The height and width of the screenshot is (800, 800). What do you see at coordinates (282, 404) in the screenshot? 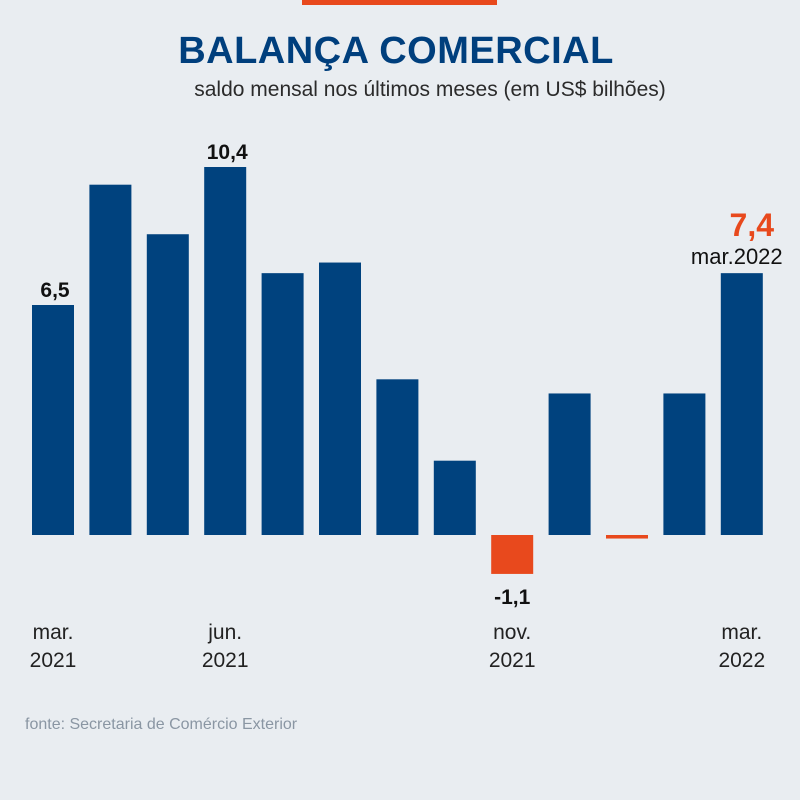
I see `bar-jul.2021` at bounding box center [282, 404].